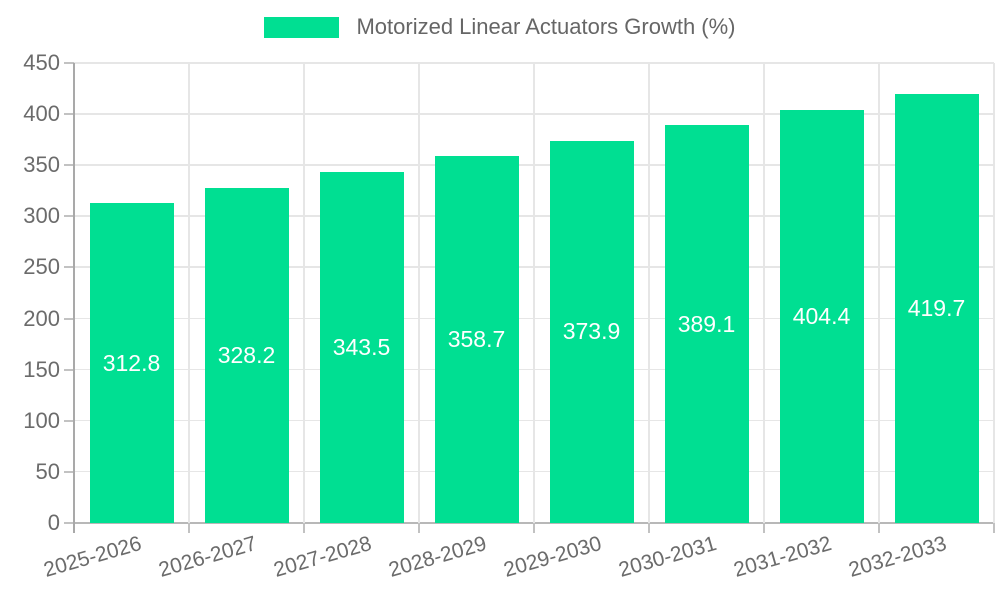  What do you see at coordinates (546, 26) in the screenshot?
I see `legend-label: Motorized Linear Actuators Growth (%)` at bounding box center [546, 26].